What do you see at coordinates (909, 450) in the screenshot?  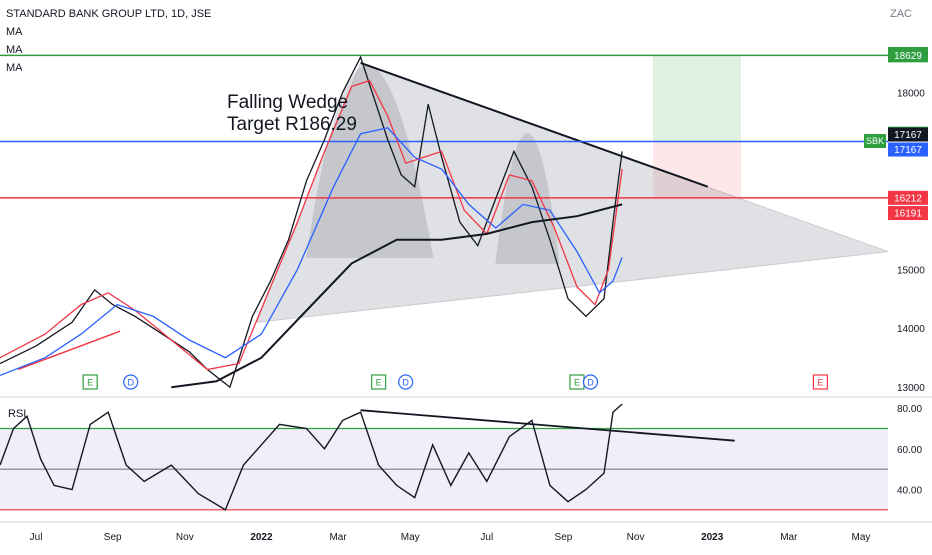 I see `rsi-tick-1: 60.00` at bounding box center [909, 450].